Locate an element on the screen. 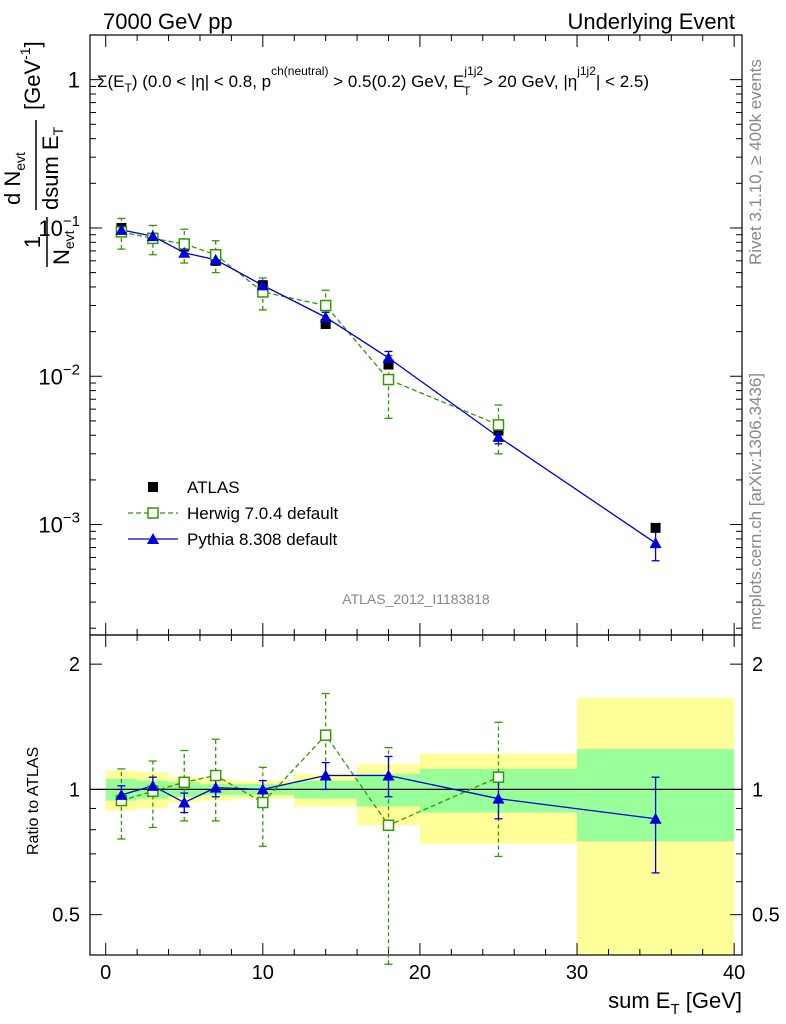  ratio-y-tick-label: 1 is located at coordinates (74, 790).